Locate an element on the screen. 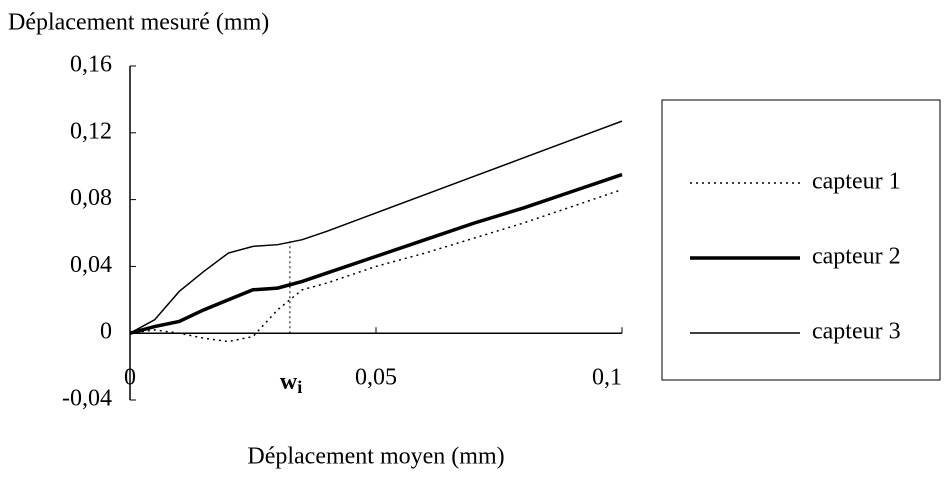 The width and height of the screenshot is (945, 491). x-tick-label: 0,1 is located at coordinates (607, 378).